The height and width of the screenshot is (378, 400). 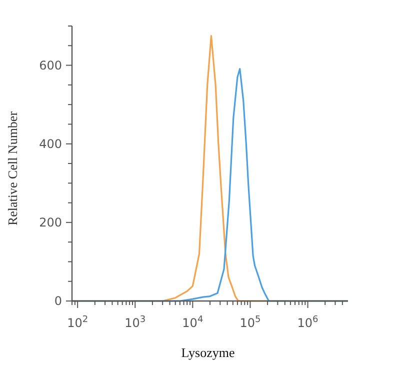 I want to click on x-tick-label: 10$^{5}$, so click(x=250, y=322).